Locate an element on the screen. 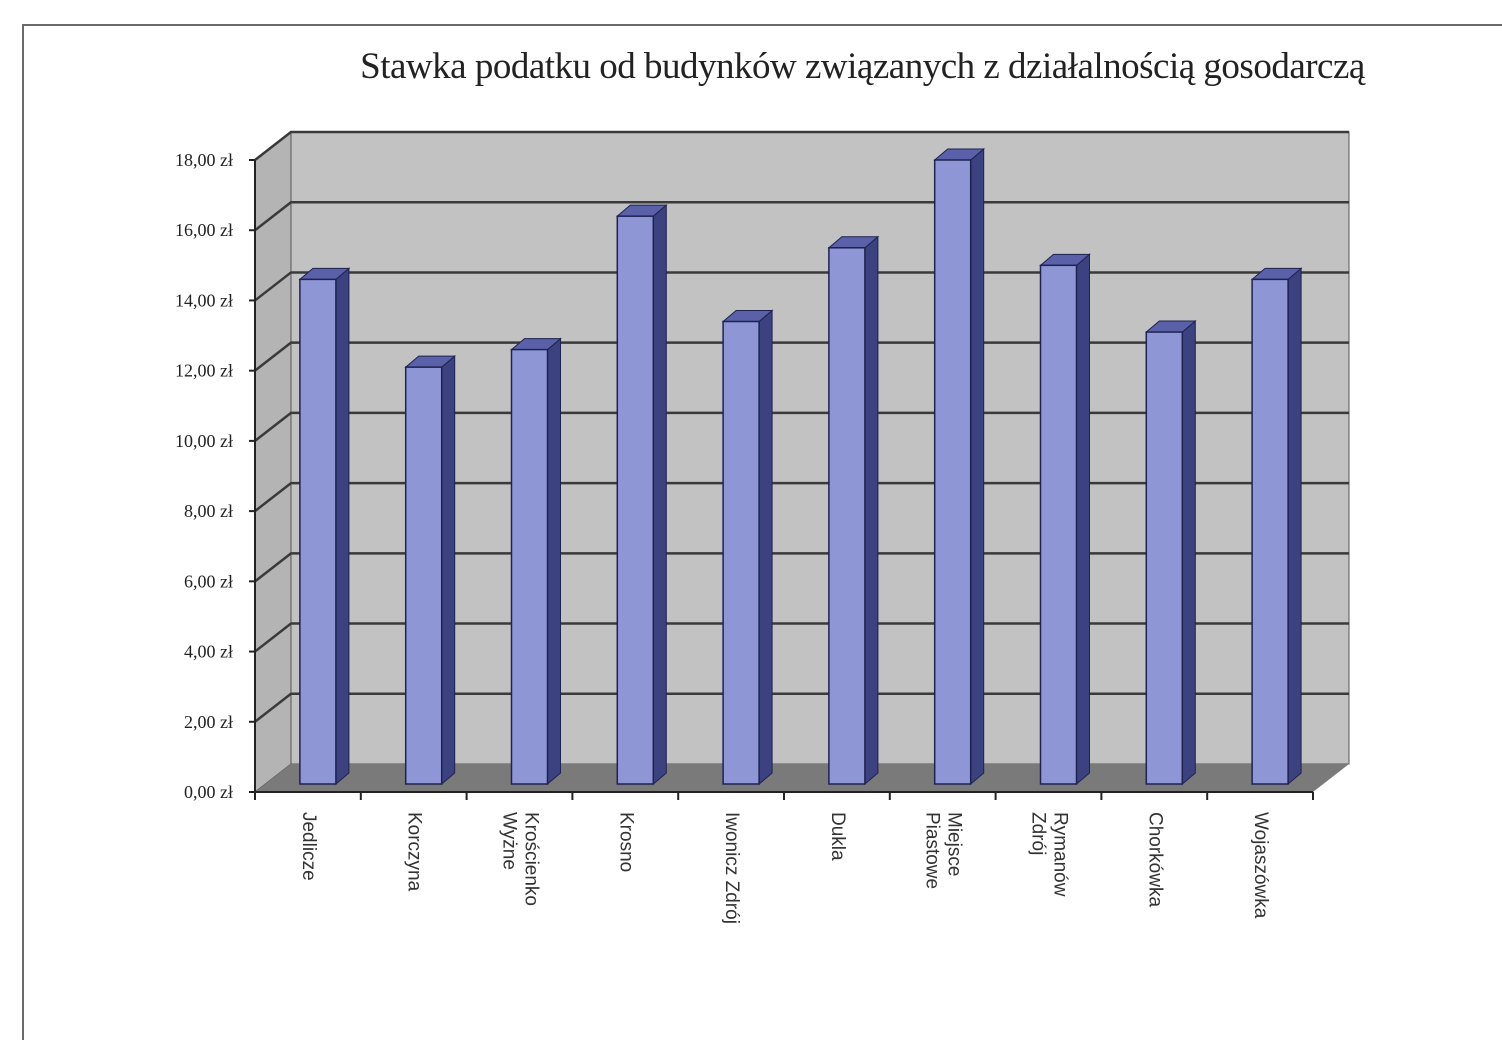 This screenshot has height=1040, width=1502. x-tick-label: Zdrój is located at coordinates (1037, 833).